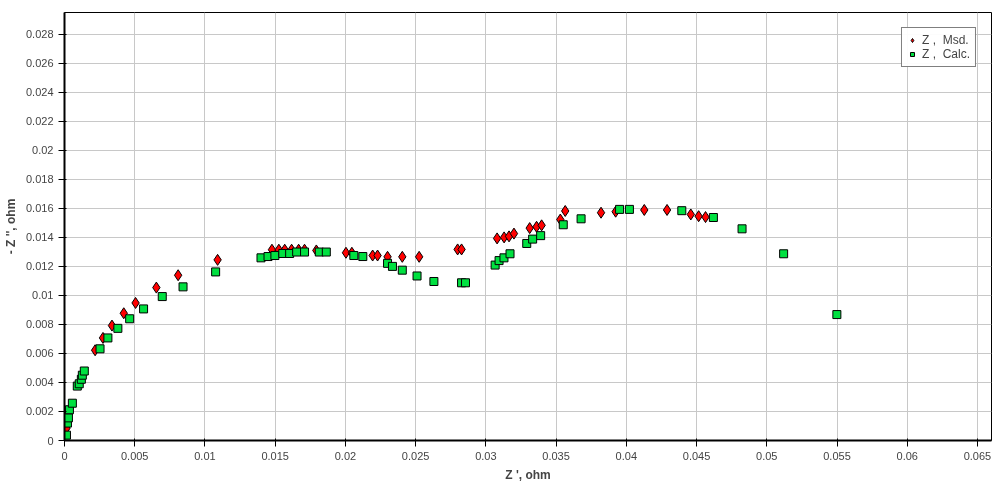 The image size is (1001, 484). What do you see at coordinates (696, 455) in the screenshot?
I see `x-tick-label: 0.045` at bounding box center [696, 455].